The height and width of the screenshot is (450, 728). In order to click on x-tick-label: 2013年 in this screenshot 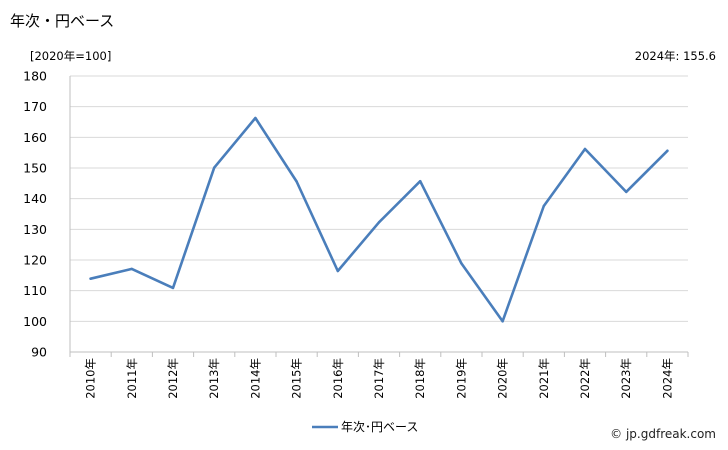, I will do `click(214, 378)`.